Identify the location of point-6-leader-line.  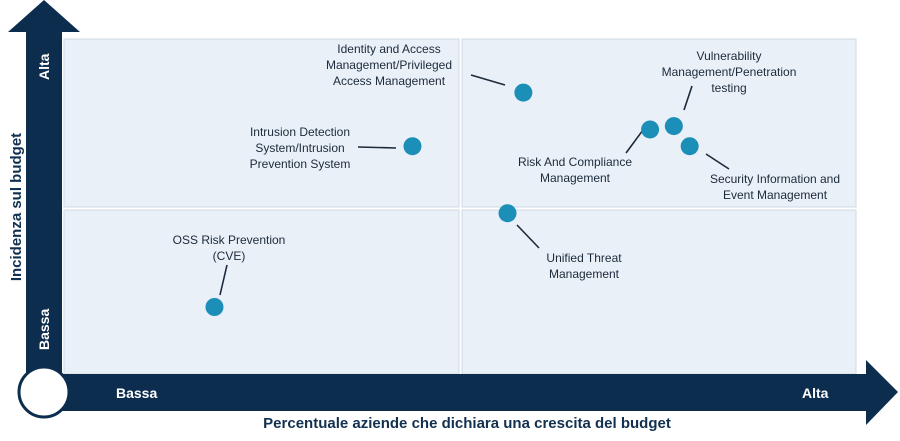
(528, 236).